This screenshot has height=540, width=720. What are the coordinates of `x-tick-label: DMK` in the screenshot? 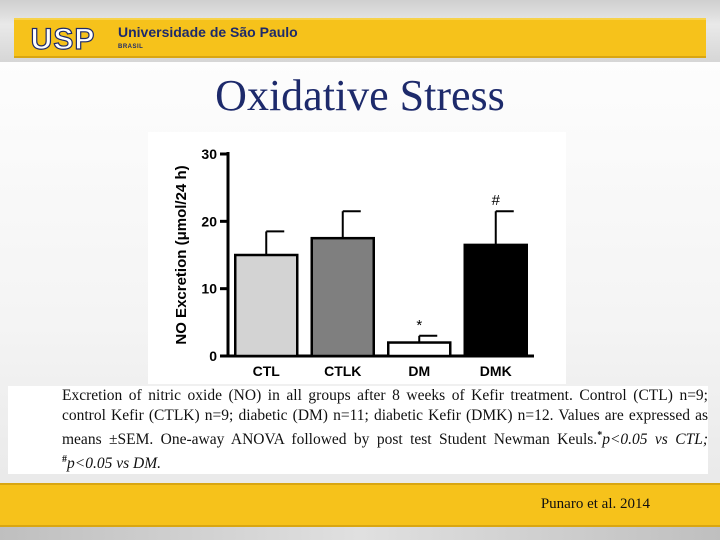 It's located at (496, 371).